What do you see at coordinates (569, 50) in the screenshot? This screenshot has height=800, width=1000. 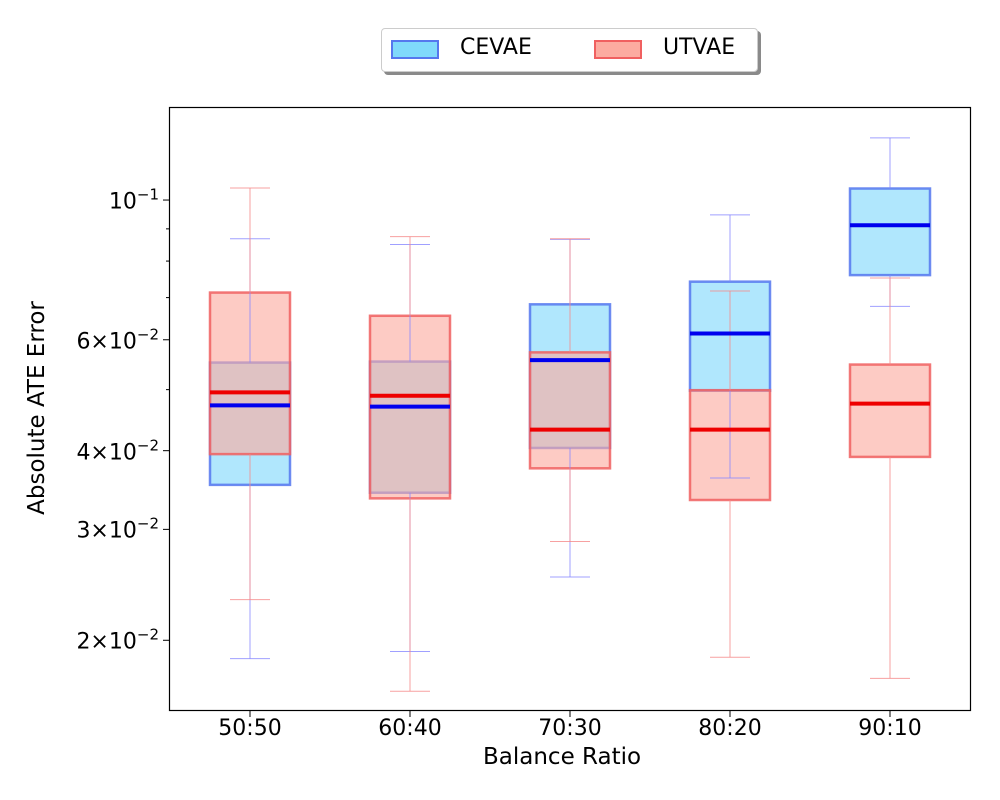 I see `legend: CEVAE UTVAE` at bounding box center [569, 50].